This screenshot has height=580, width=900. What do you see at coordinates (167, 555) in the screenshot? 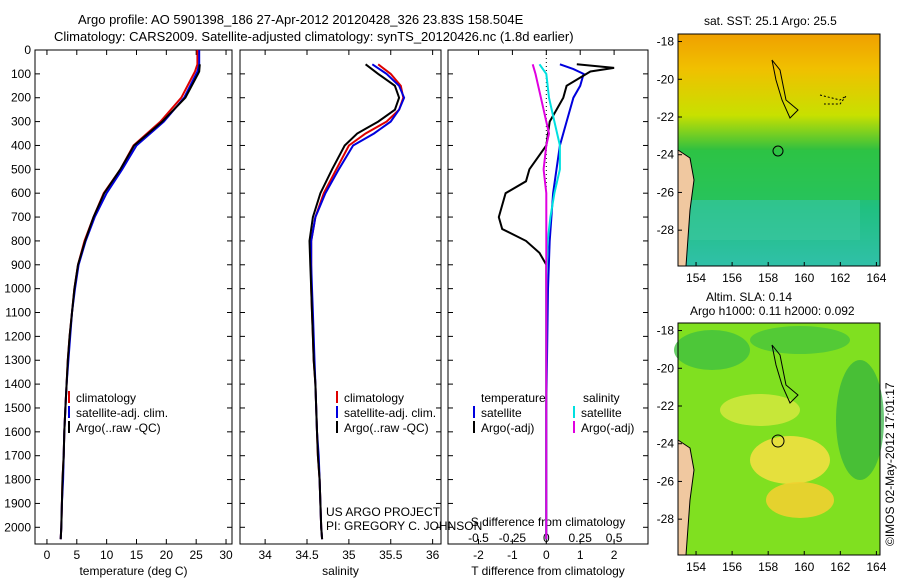
I see `x-tick-label: 20` at bounding box center [167, 555].